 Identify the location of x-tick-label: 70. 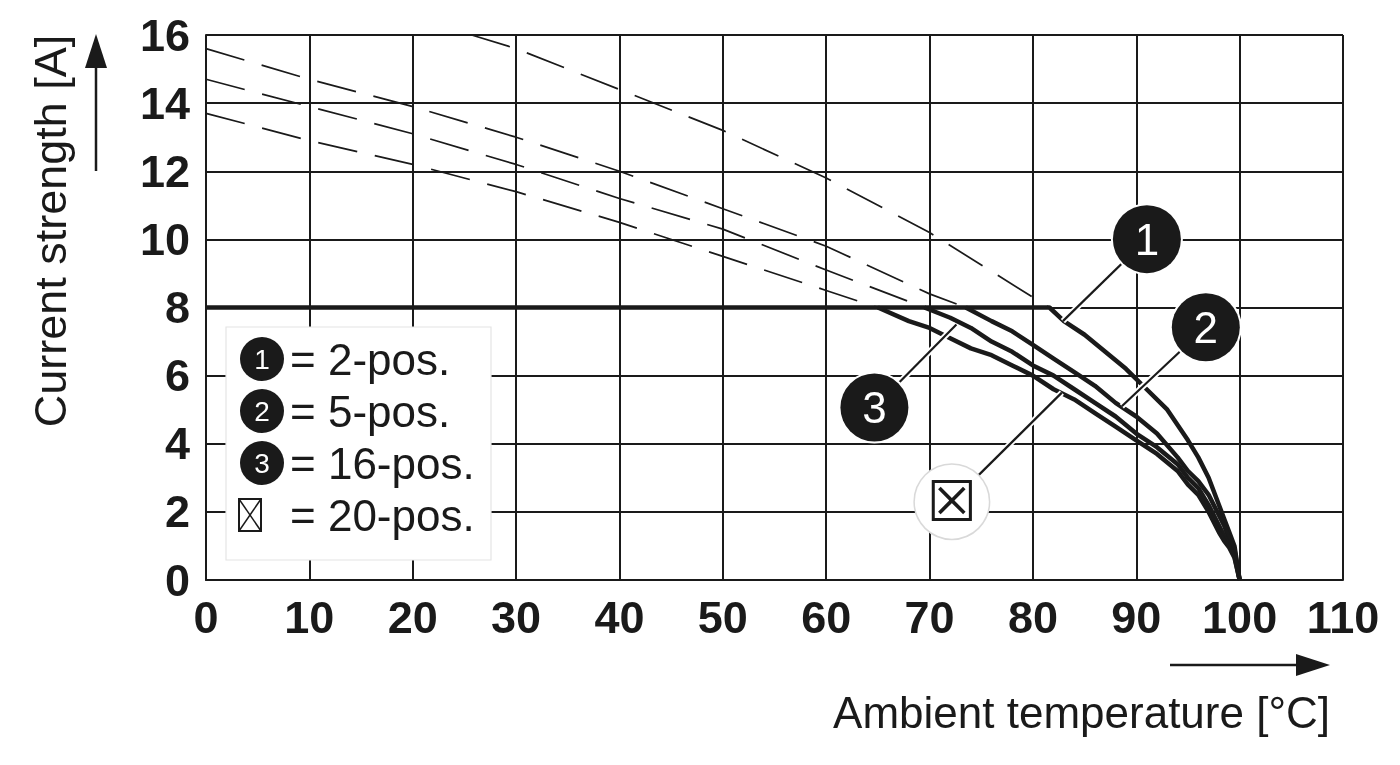
(929, 617).